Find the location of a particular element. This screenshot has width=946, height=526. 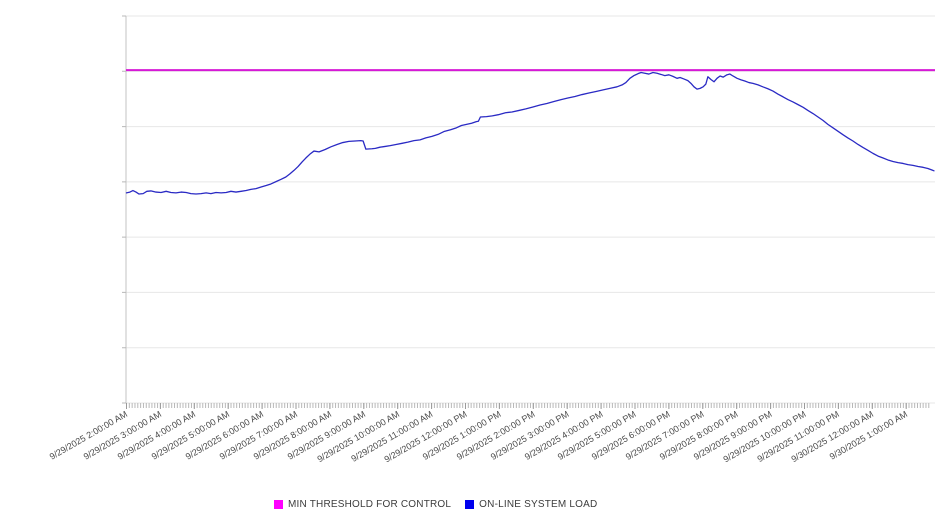

y-axis-ticks is located at coordinates (124, 209).